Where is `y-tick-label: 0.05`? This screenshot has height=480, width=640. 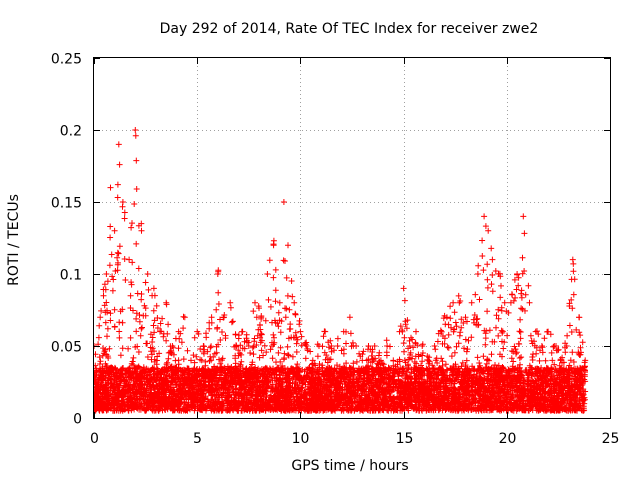
y-tick-label: 0.05 is located at coordinates (66, 348).